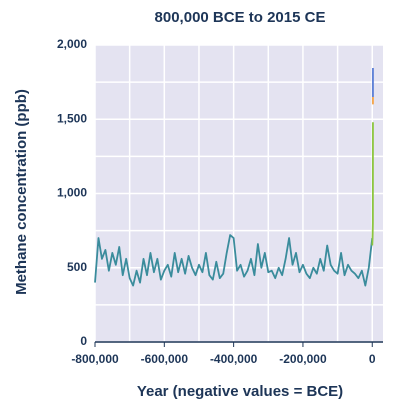 The image size is (400, 413). What do you see at coordinates (372, 359) in the screenshot?
I see `x-tick-label: 0` at bounding box center [372, 359].